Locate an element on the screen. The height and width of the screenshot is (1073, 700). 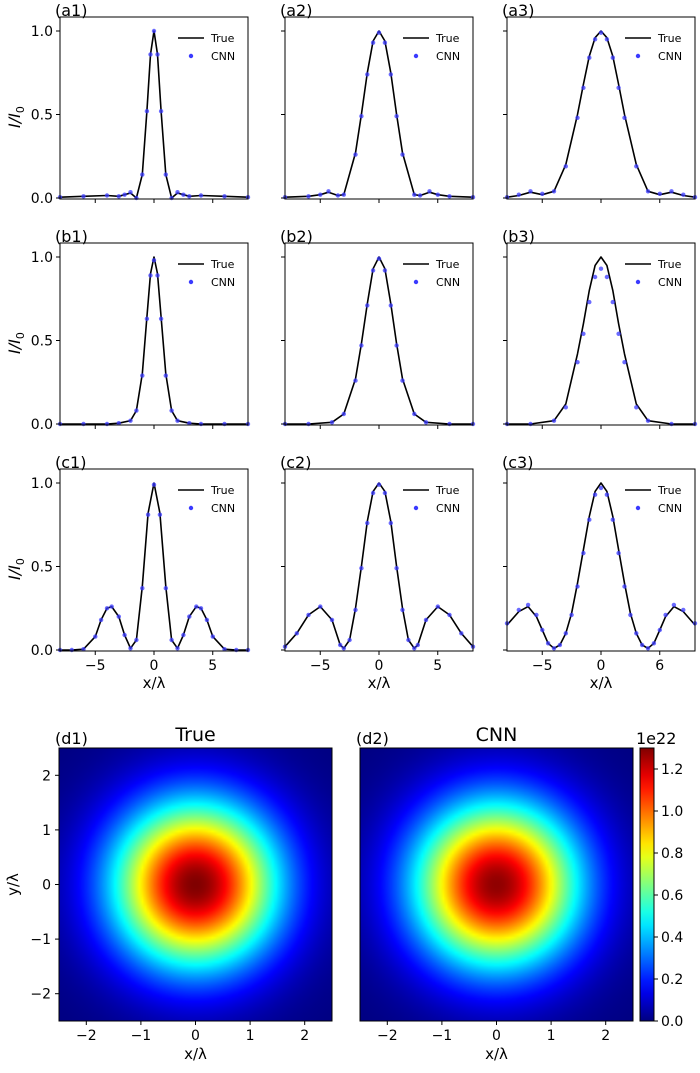
colorbar-fill is located at coordinates (647, 884).